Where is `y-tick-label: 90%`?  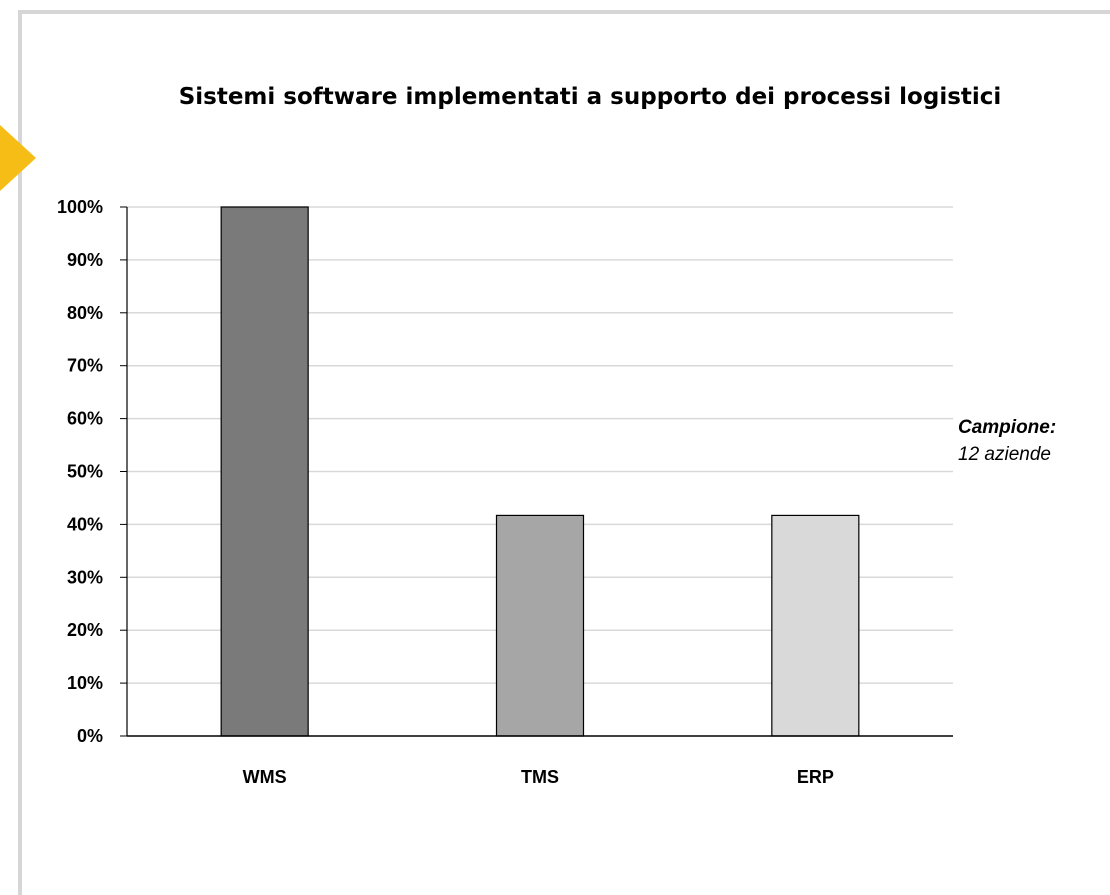 y-tick-label: 90% is located at coordinates (85, 260).